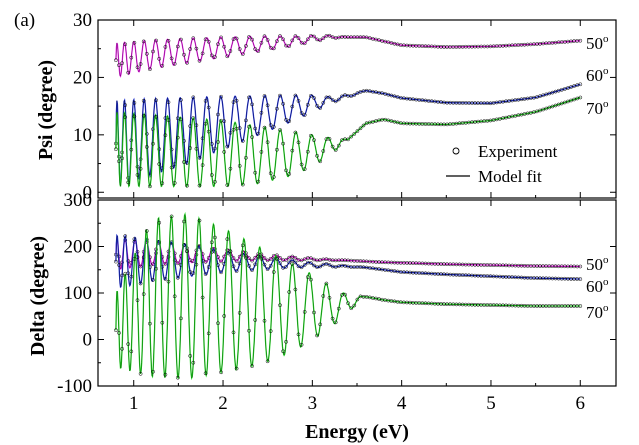  Describe the element at coordinates (510, 176) in the screenshot. I see `legend-fit-label: Model fit` at that location.